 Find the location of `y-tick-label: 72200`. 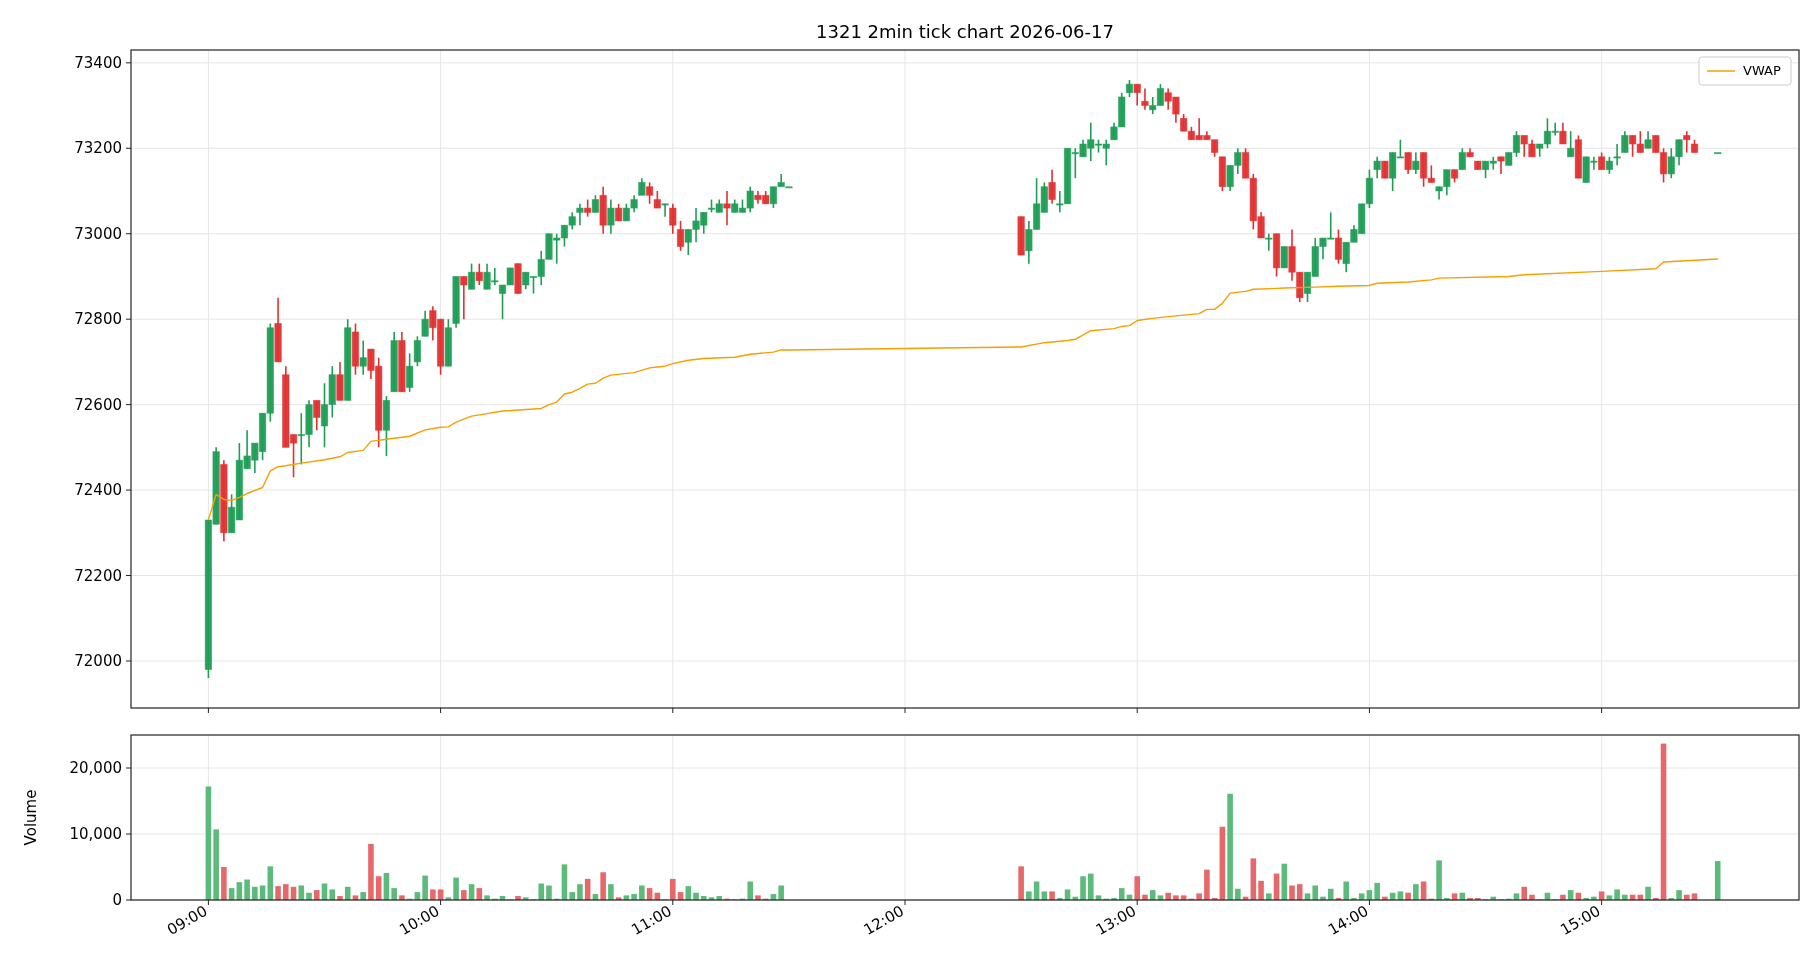

y-tick-label: 72200 is located at coordinates (98, 575).